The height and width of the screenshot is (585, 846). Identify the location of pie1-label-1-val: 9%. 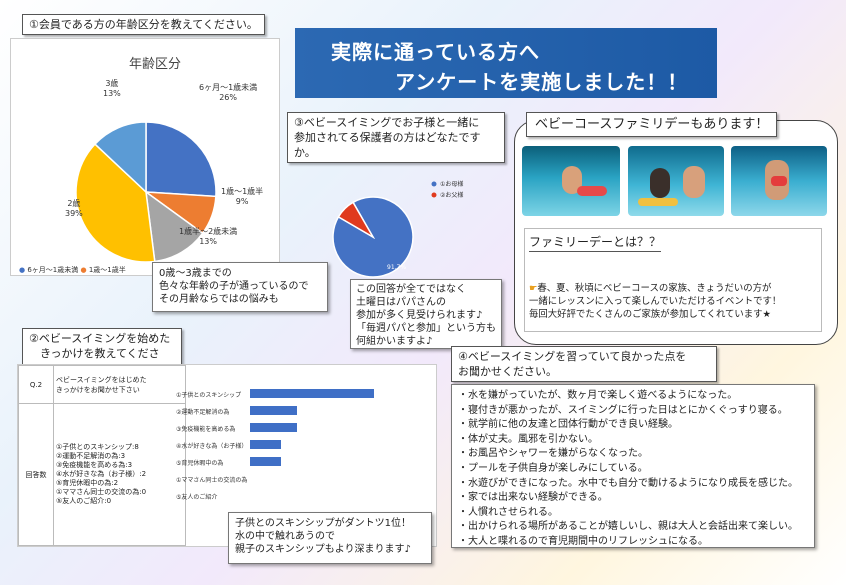
(242, 201).